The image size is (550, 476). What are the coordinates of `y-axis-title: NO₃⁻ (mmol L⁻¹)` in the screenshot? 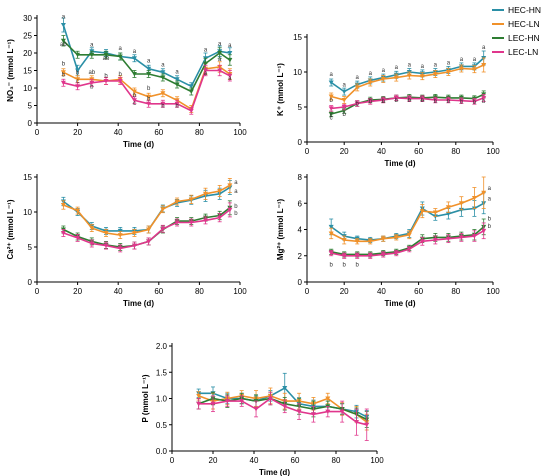 It's located at (10, 70).